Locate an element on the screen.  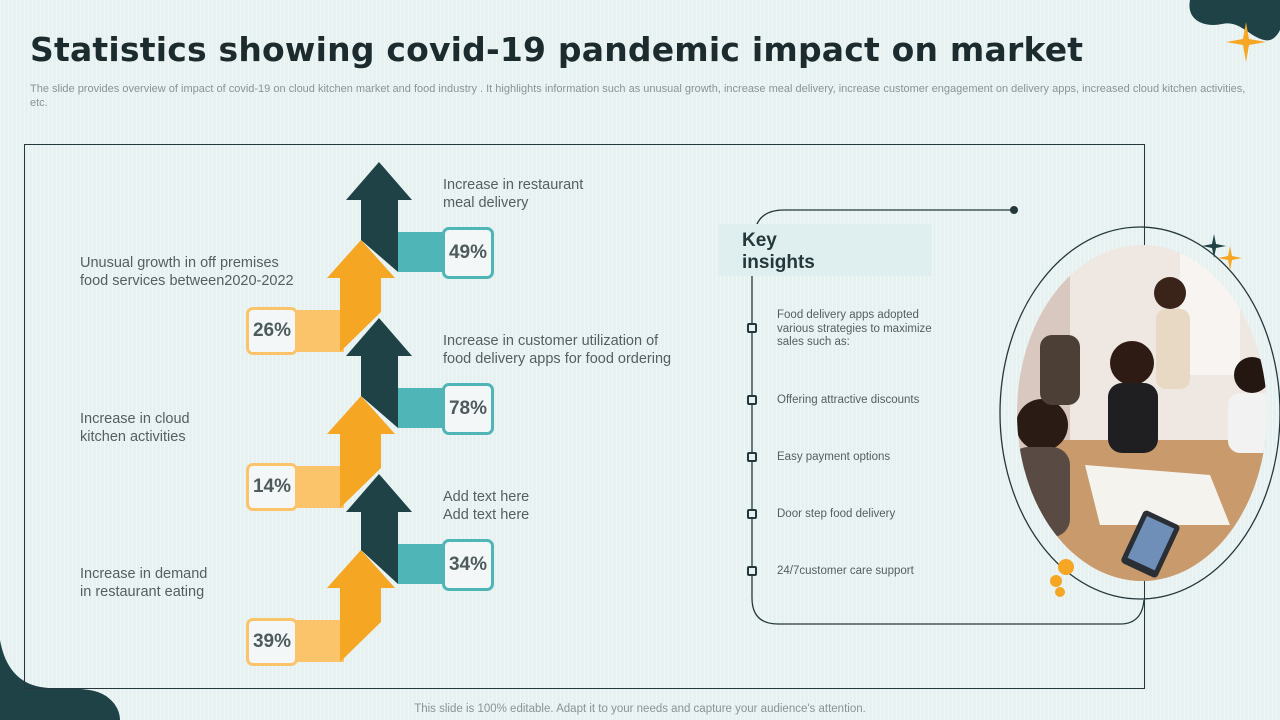
insight-item: Easy payment options is located at coordinates (834, 457).